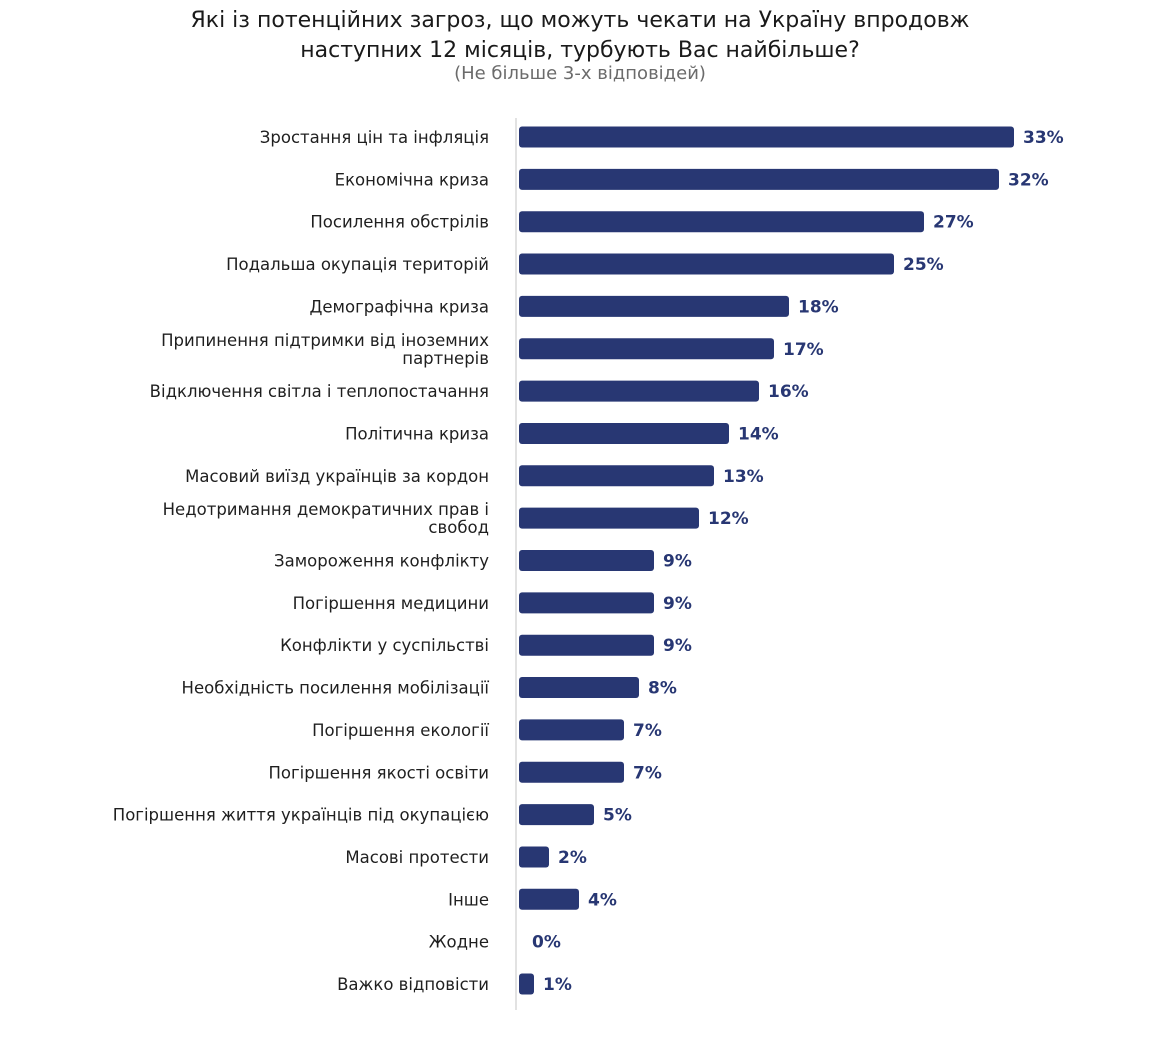 The height and width of the screenshot is (1038, 1160). I want to click on category-label: Масовий виїзд українців за кордон, so click(337, 476).